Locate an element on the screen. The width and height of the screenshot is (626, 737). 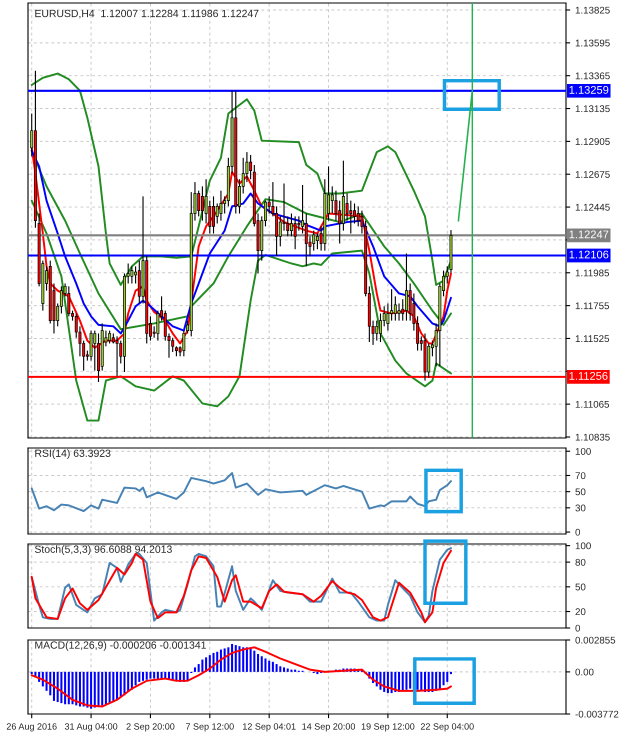
ref-line-label: 1.12247 is located at coordinates (589, 234).